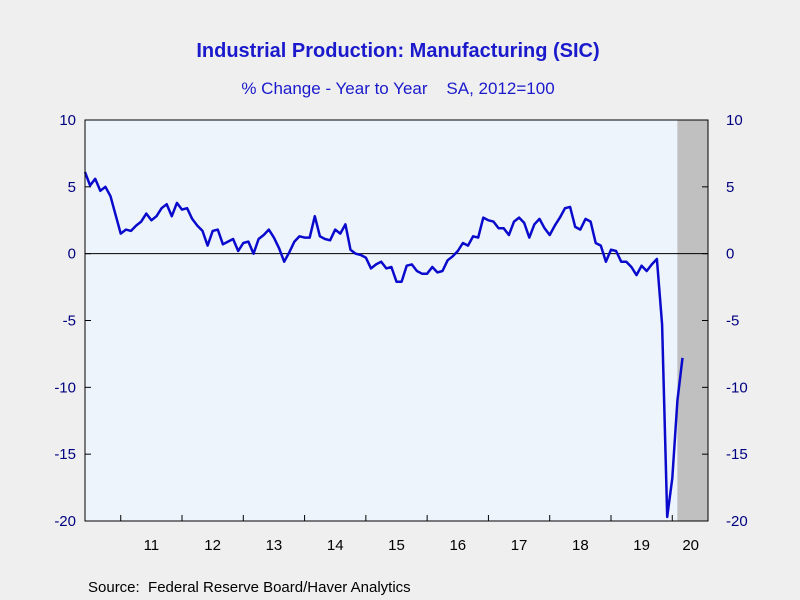  Describe the element at coordinates (519, 545) in the screenshot. I see `x-tick-label: 17` at that location.